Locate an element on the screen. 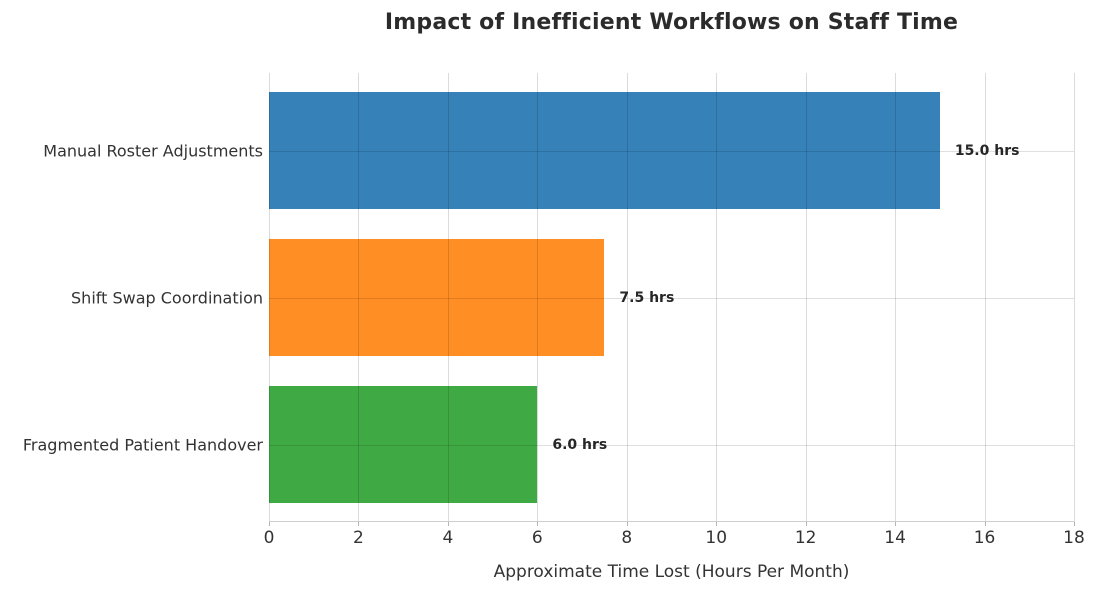 Image resolution: width=1100 pixels, height=600 pixels. bar-value-label: 6.0 hrs is located at coordinates (580, 444).